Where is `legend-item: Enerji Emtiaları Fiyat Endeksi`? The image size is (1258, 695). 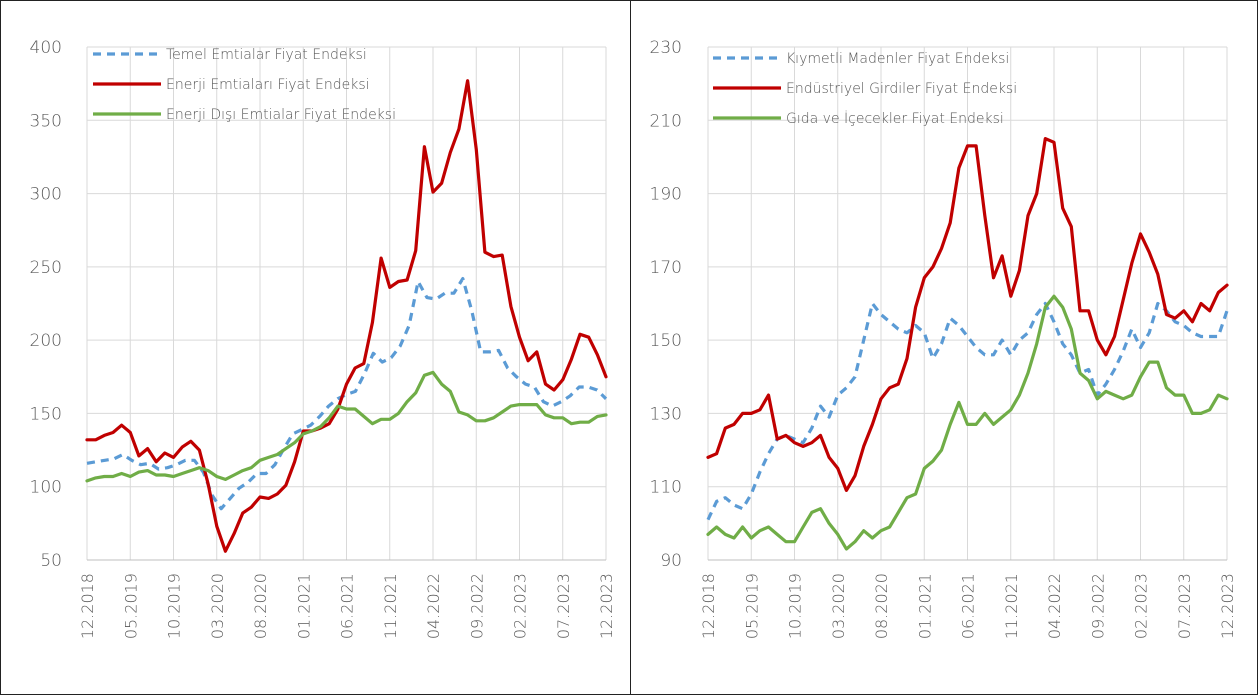
legend-item: Enerji Emtiaları Fiyat Endeksi is located at coordinates (231, 85).